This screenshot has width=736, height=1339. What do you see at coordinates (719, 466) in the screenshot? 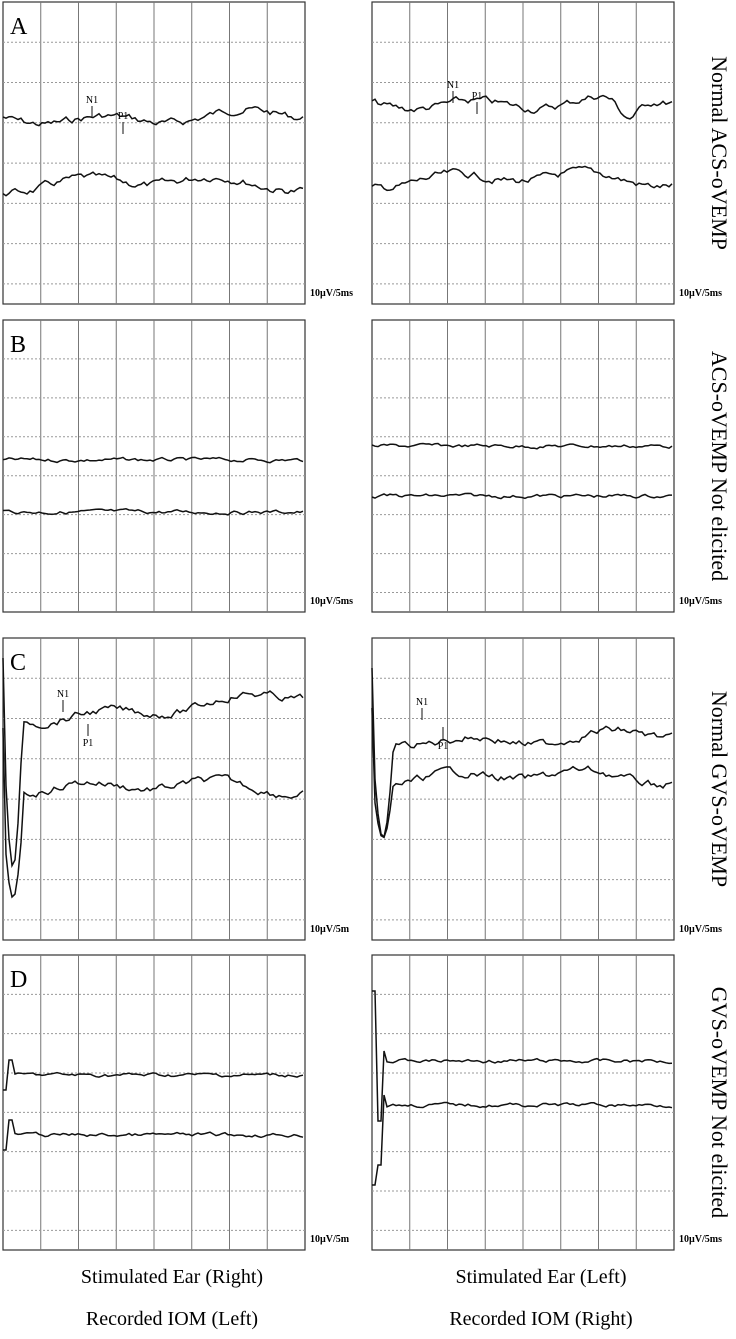
I see `side-label: ACS-oVEMP Not elicited` at bounding box center [719, 466].